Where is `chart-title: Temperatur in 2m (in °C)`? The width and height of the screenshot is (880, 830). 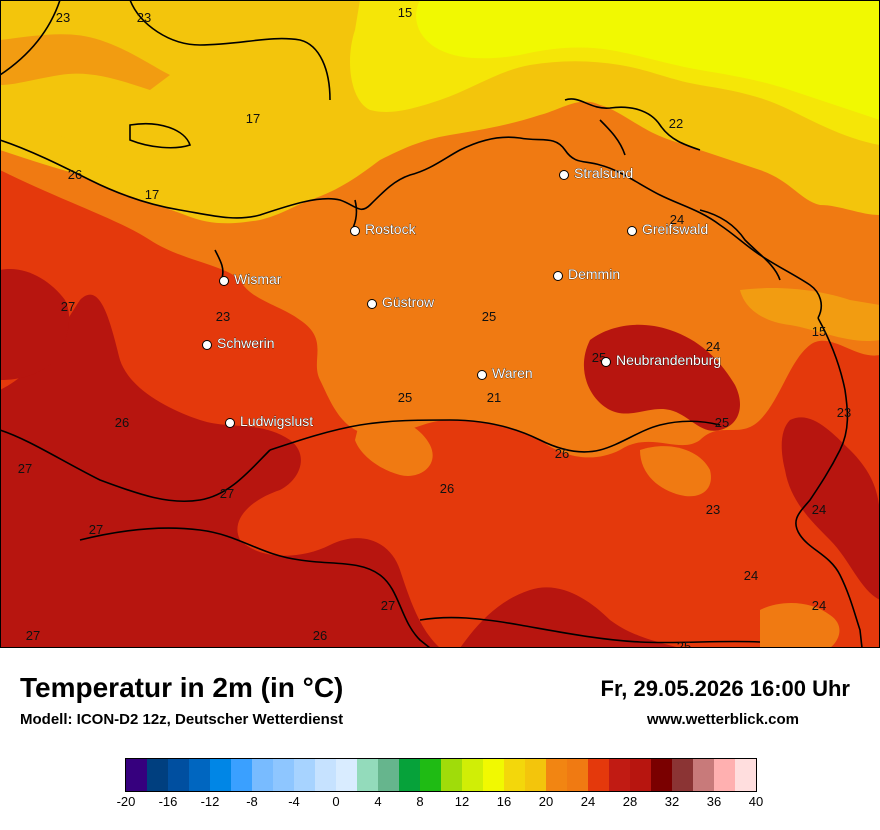
chart-title: Temperatur in 2m (in °C) is located at coordinates (182, 687).